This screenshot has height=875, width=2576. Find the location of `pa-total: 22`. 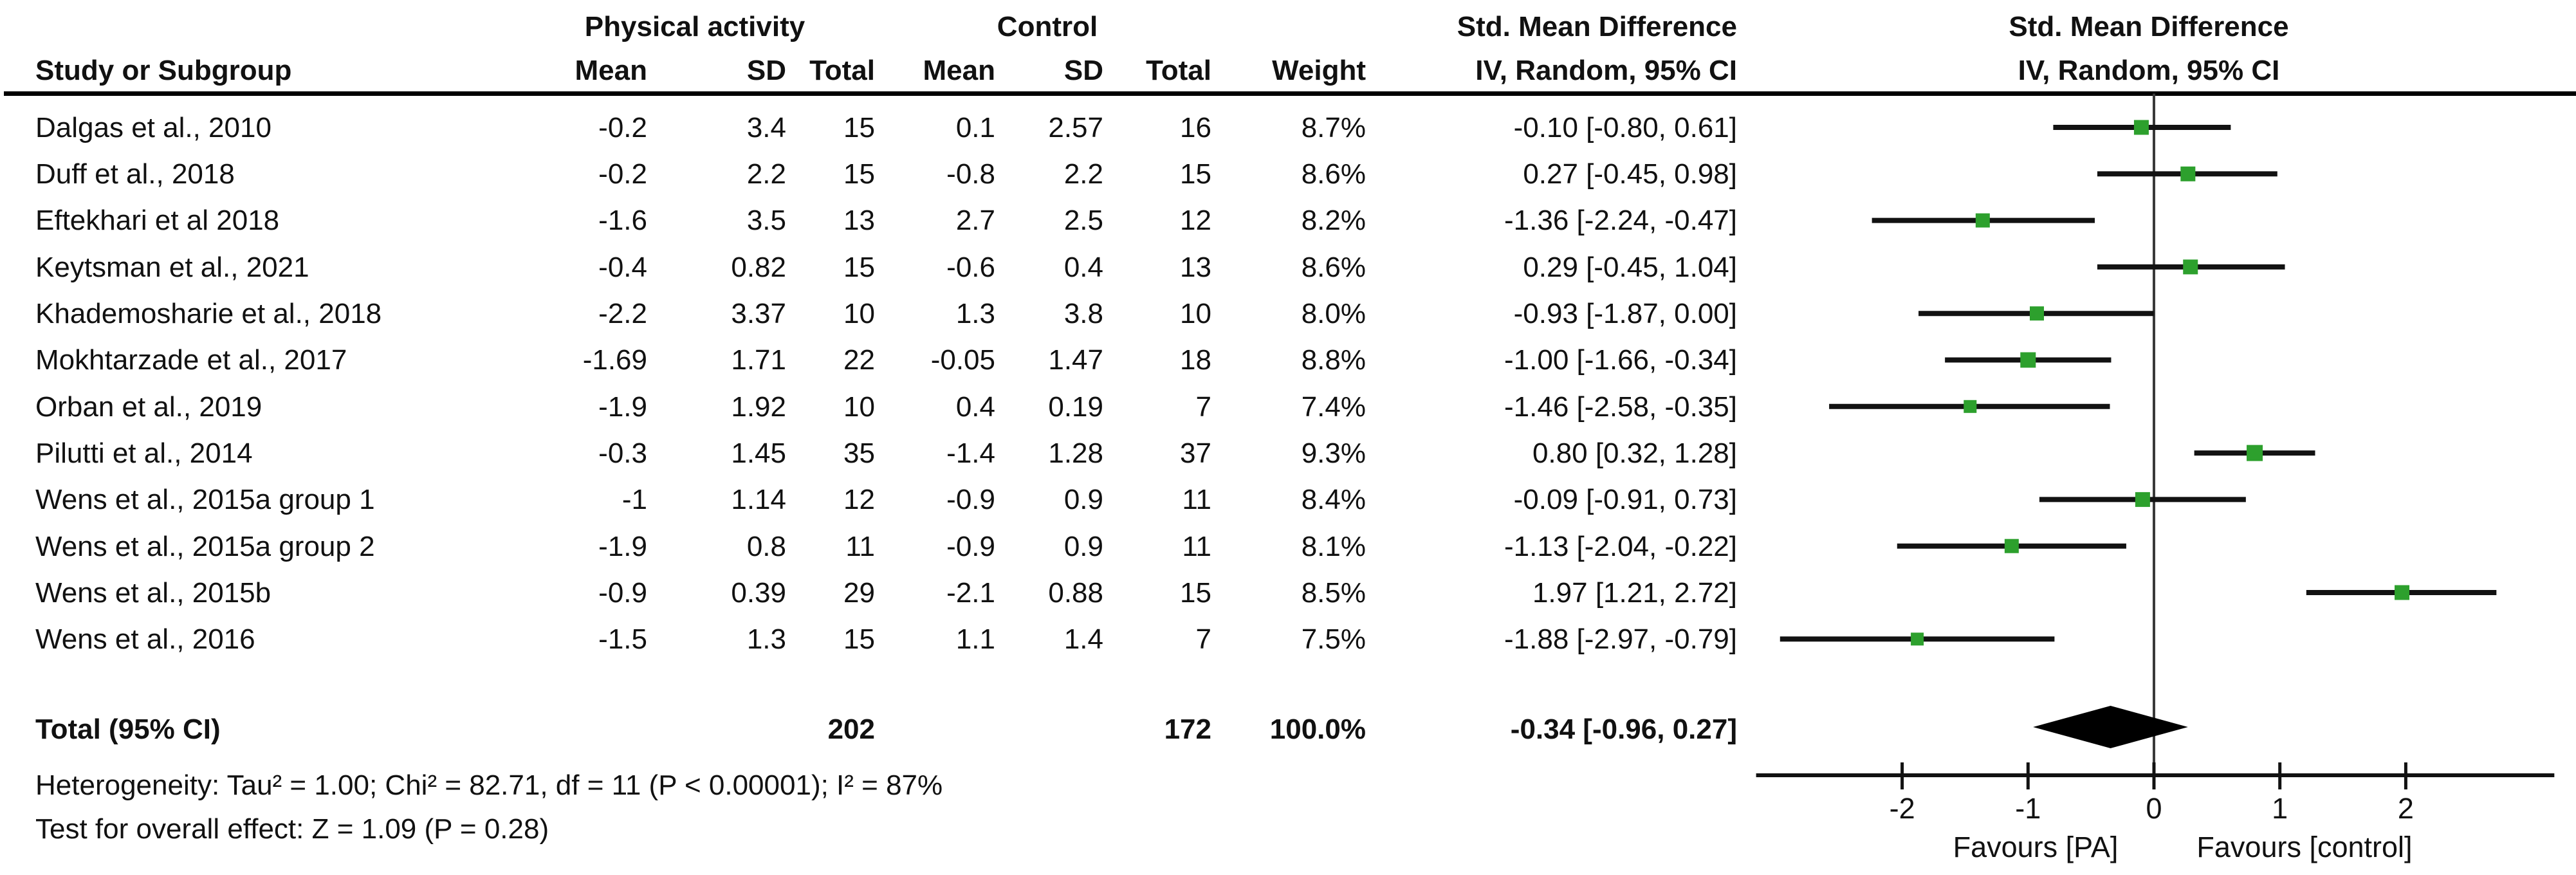

pa-total: 22 is located at coordinates (859, 360).